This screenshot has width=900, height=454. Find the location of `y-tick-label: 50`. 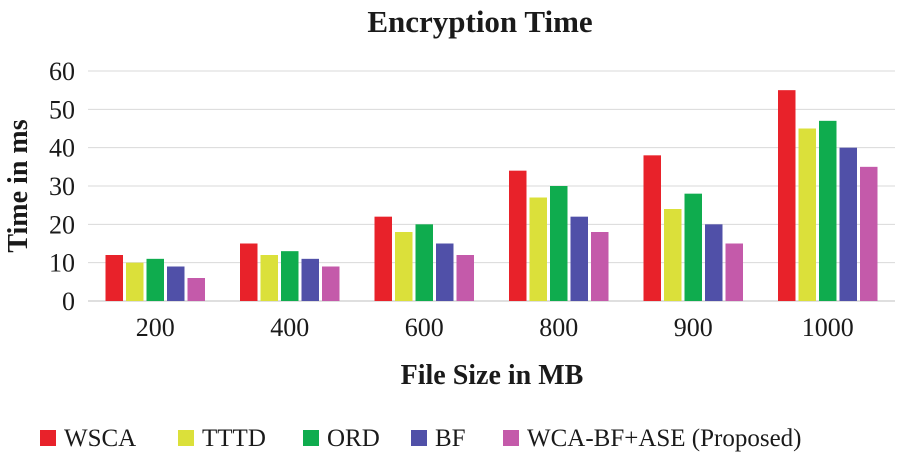

y-tick-label: 50 is located at coordinates (62, 109).